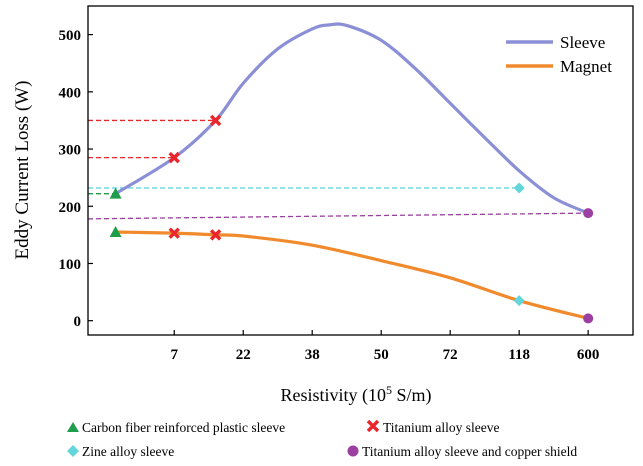 The image size is (643, 466). I want to click on legend-marker-circle, so click(353, 451).